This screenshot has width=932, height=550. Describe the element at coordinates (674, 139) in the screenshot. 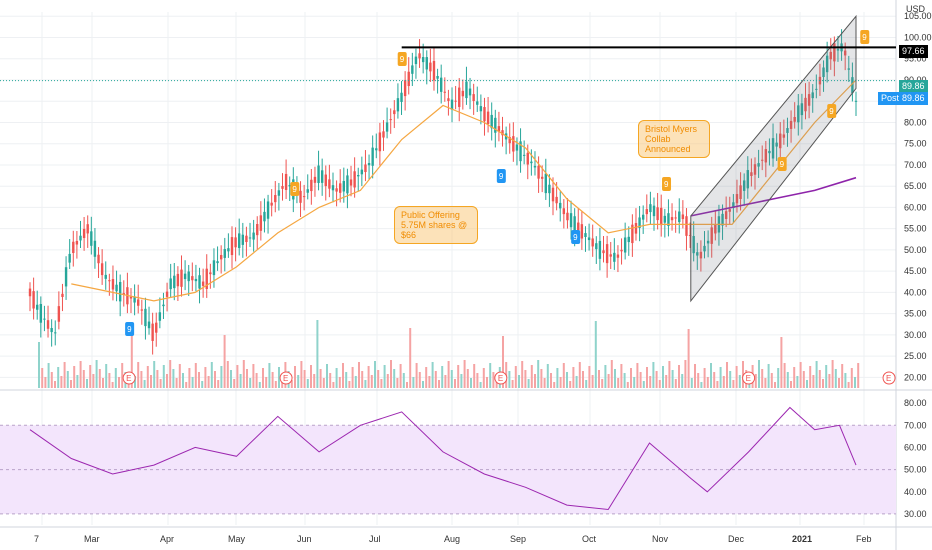

I see `annotation-bristol-myers: Bristol Myers Collab Announced` at that location.